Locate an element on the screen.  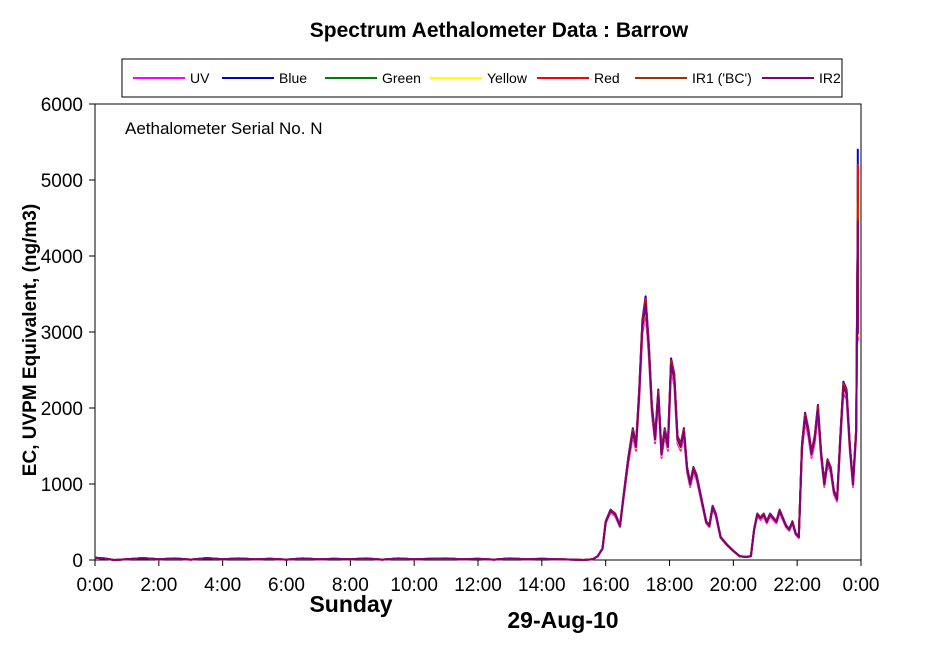
day-label: Sunday is located at coordinates (350, 604).